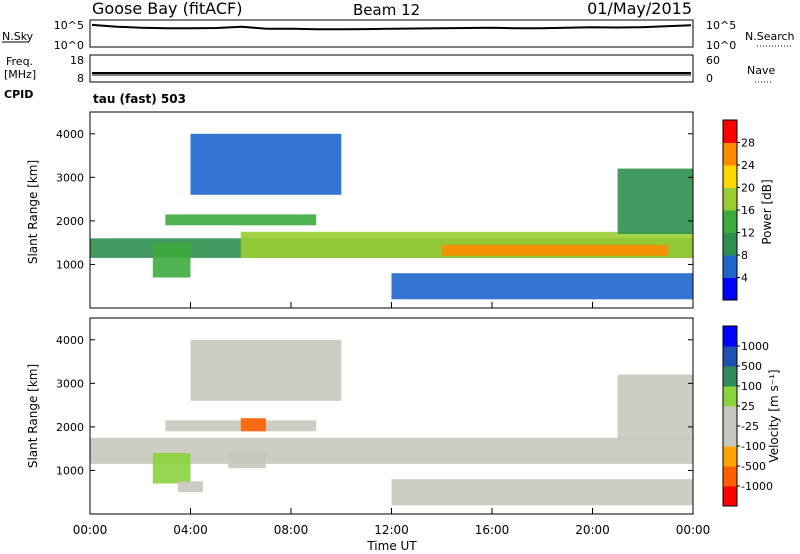 The image size is (800, 554). Describe the element at coordinates (167, 9) in the screenshot. I see `station-title: Goose Bay (fitACF)` at that location.